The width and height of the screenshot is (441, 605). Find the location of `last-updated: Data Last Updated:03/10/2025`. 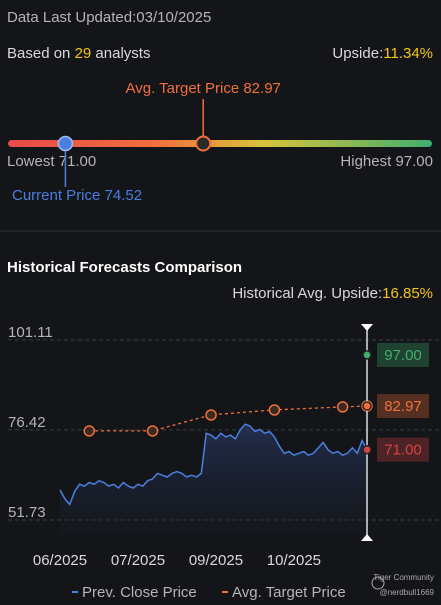

last-updated: Data Last Updated:03/10/2025 is located at coordinates (109, 17).